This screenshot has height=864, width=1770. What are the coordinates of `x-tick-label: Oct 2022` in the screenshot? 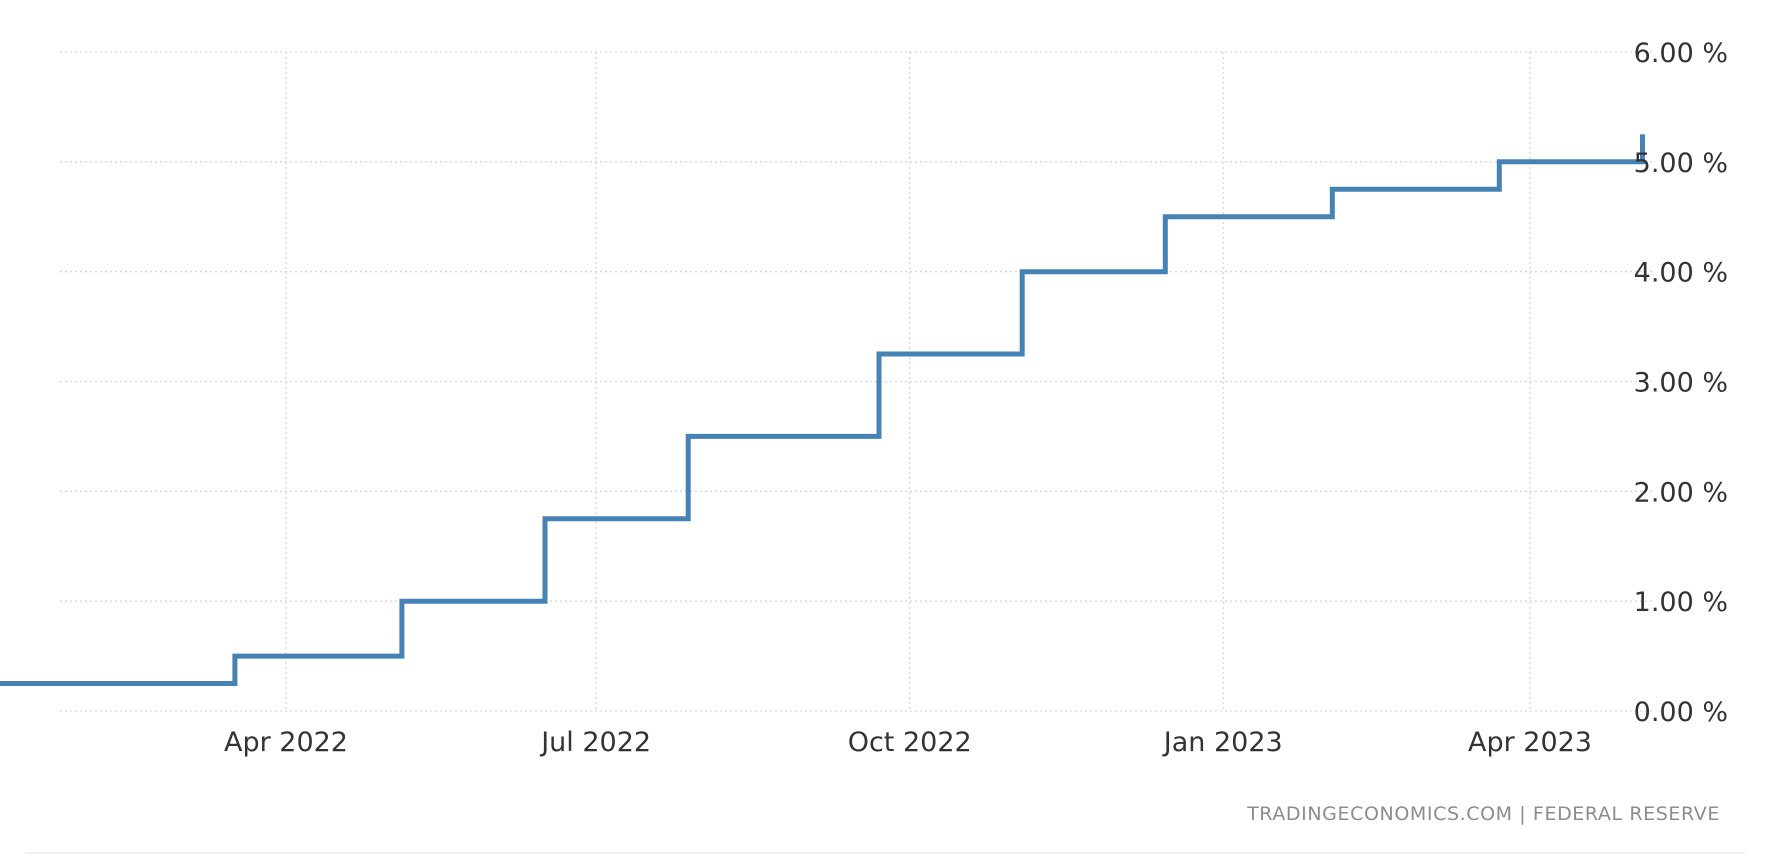 It's located at (910, 742).